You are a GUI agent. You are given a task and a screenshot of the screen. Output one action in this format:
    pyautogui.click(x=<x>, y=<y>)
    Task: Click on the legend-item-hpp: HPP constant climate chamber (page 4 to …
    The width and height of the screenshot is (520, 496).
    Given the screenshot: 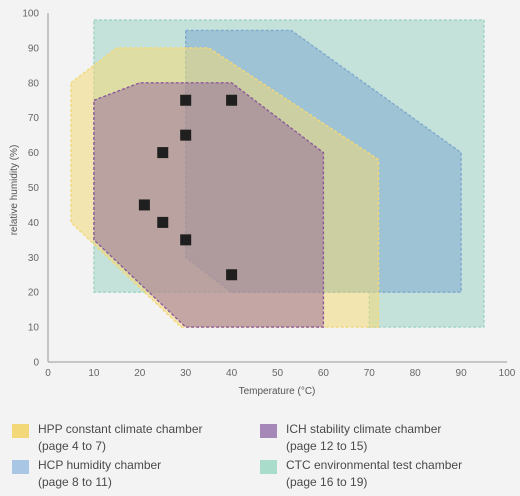 What is the action you would take?
    pyautogui.click(x=107, y=438)
    